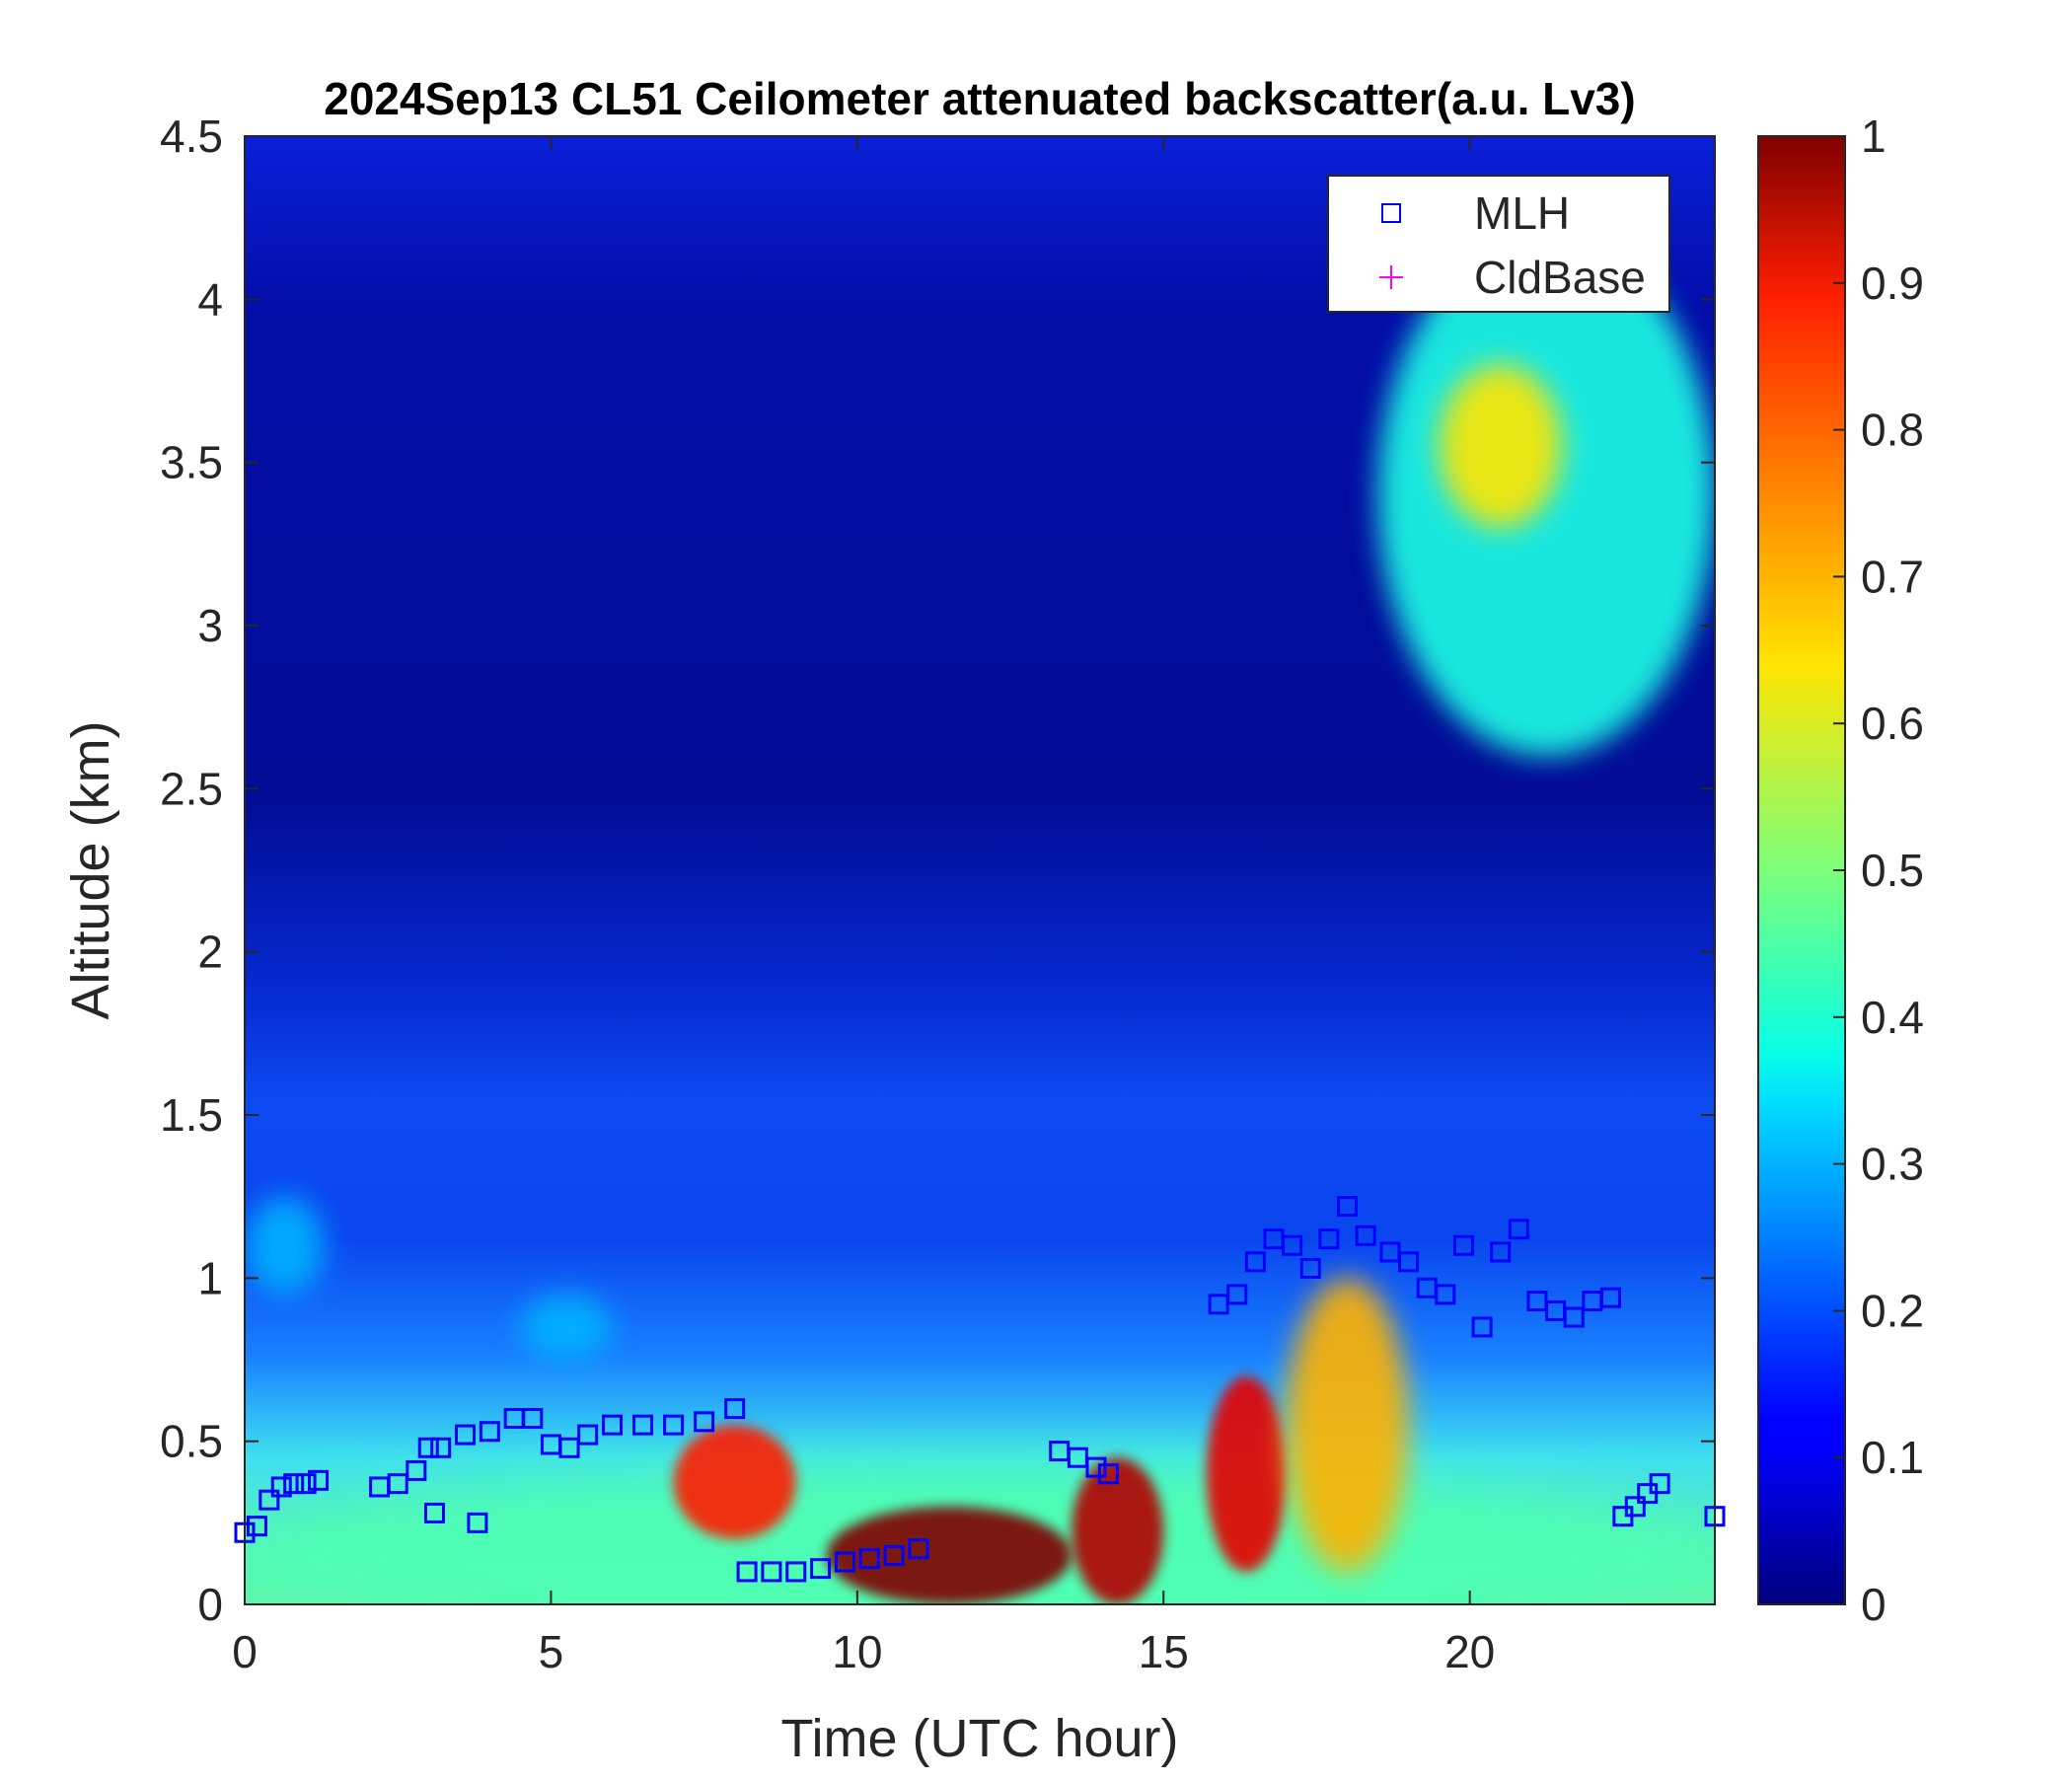 The image size is (2072, 1781). What do you see at coordinates (1560, 277) in the screenshot?
I see `legend-cldbase-label: CldBase` at bounding box center [1560, 277].